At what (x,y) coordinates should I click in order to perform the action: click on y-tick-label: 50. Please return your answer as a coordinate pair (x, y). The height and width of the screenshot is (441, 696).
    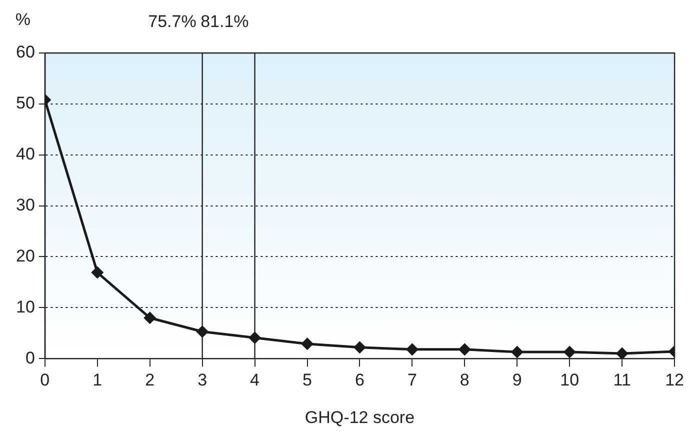
    Looking at the image, I should click on (25, 103).